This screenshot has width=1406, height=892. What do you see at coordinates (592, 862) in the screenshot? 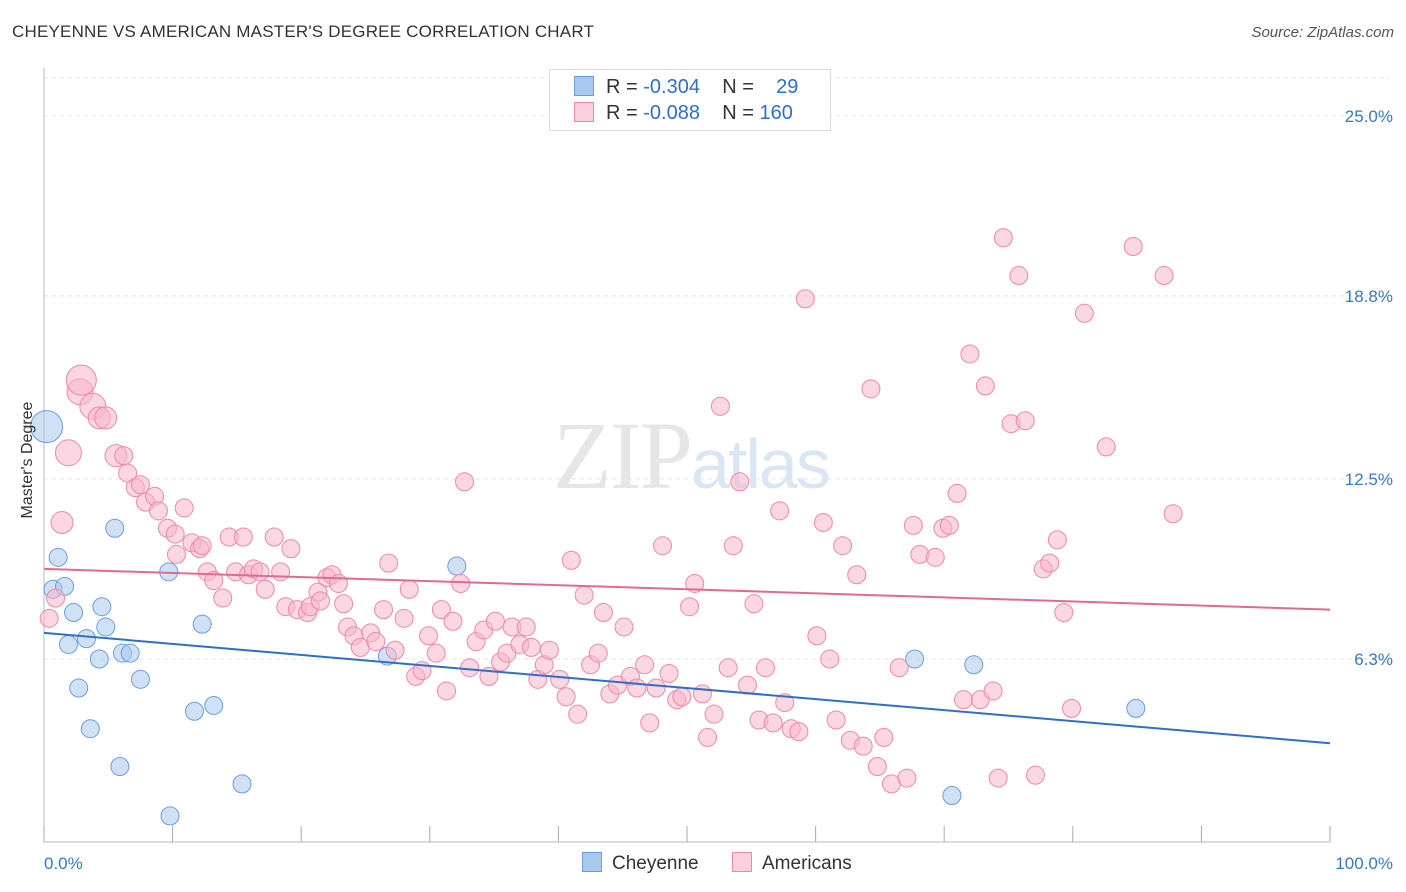
I see `series-swatch-cheyenne` at bounding box center [592, 862].